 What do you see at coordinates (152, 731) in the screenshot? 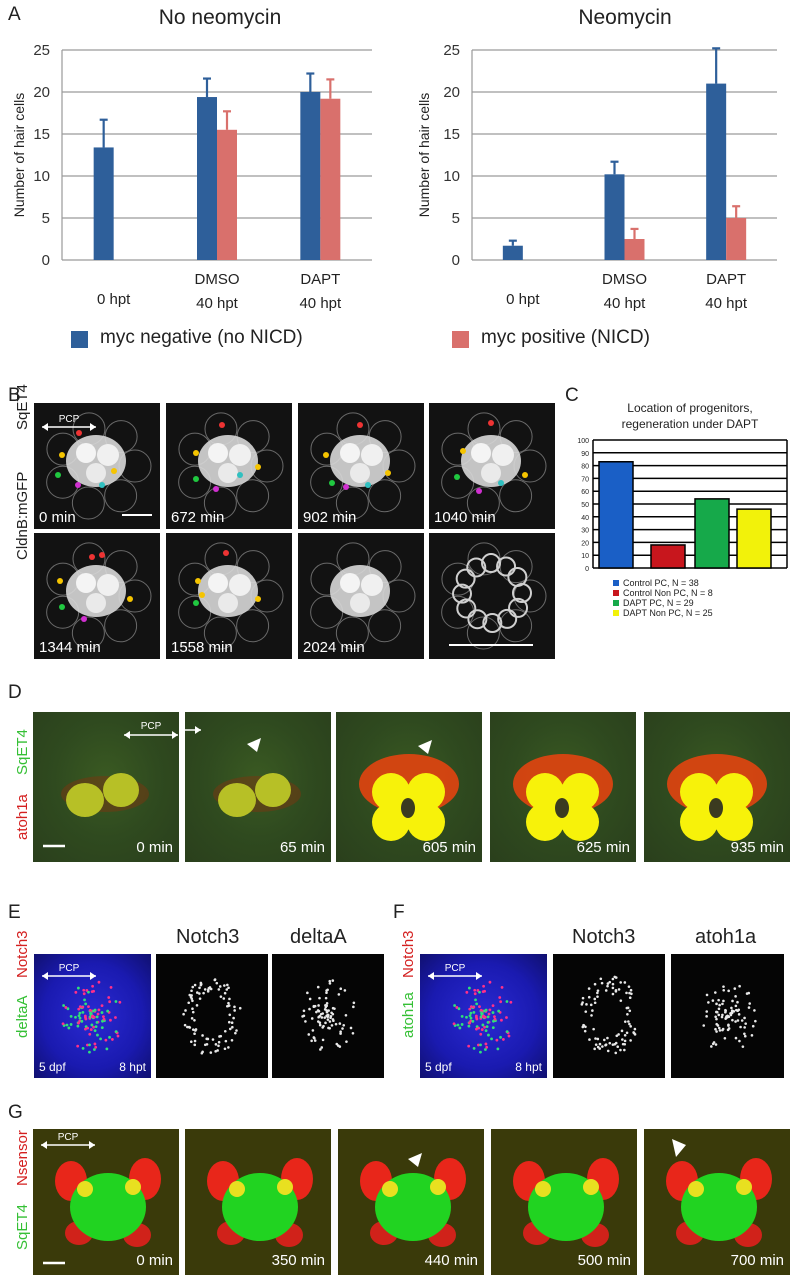
I see `panel-d-pcp: PCP` at bounding box center [152, 731].